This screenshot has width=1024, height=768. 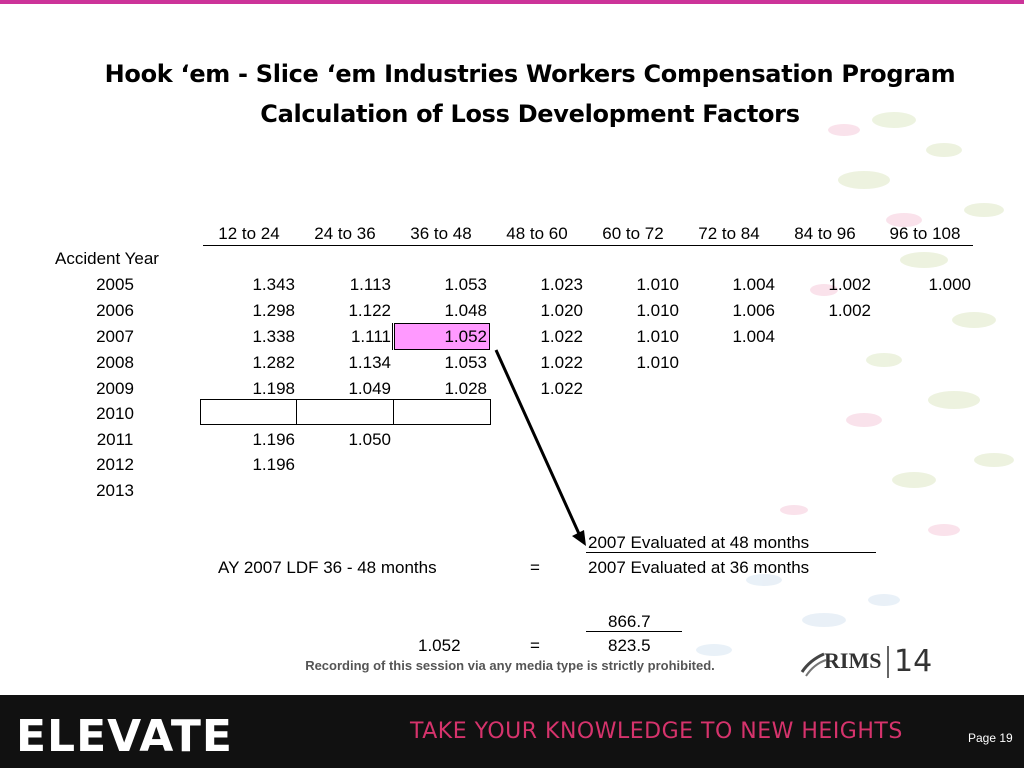 I want to click on highlighted-cell-box, so click(x=442, y=336).